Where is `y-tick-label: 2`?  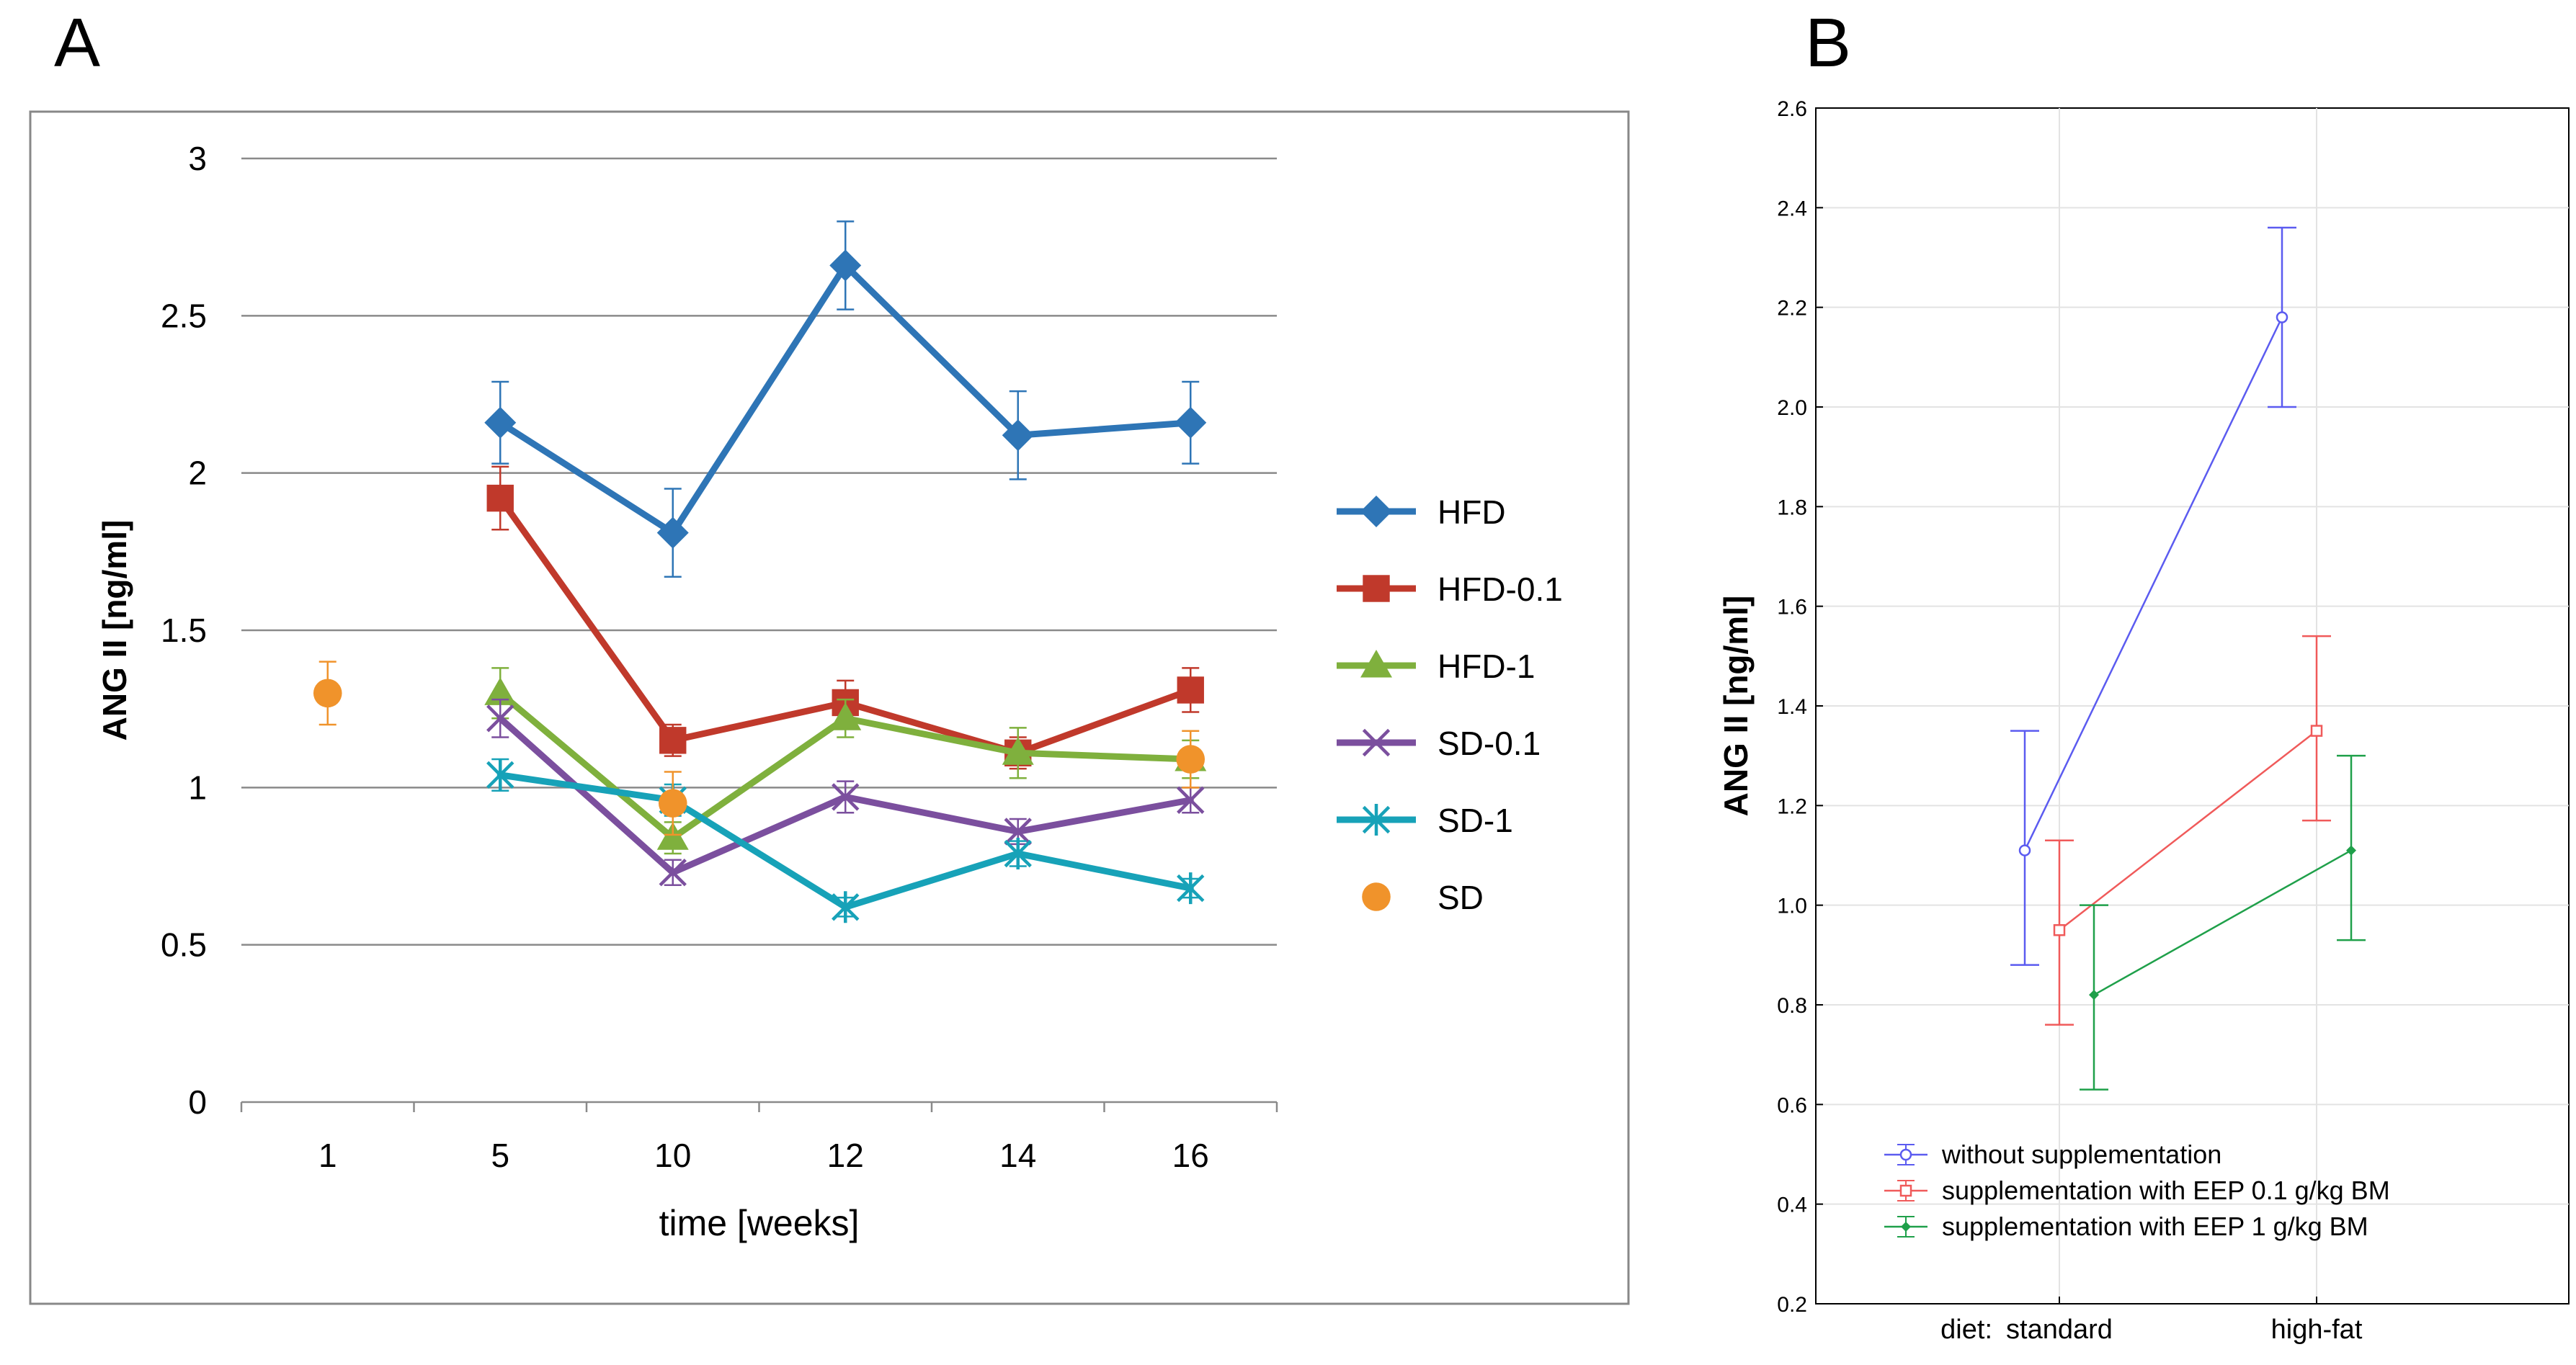
y-tick-label: 2 is located at coordinates (197, 474).